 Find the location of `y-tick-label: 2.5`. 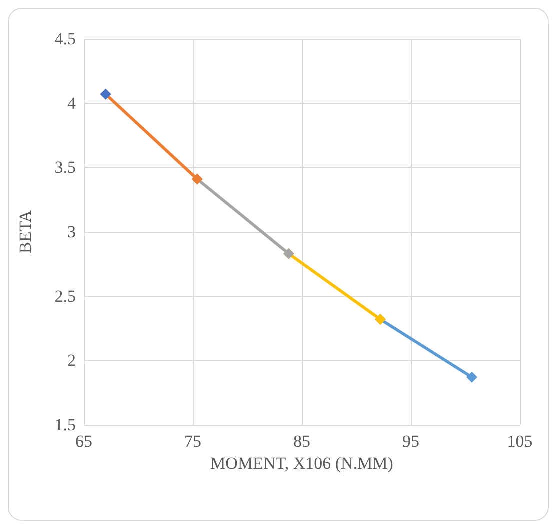

y-tick-label: 2.5 is located at coordinates (65, 296).